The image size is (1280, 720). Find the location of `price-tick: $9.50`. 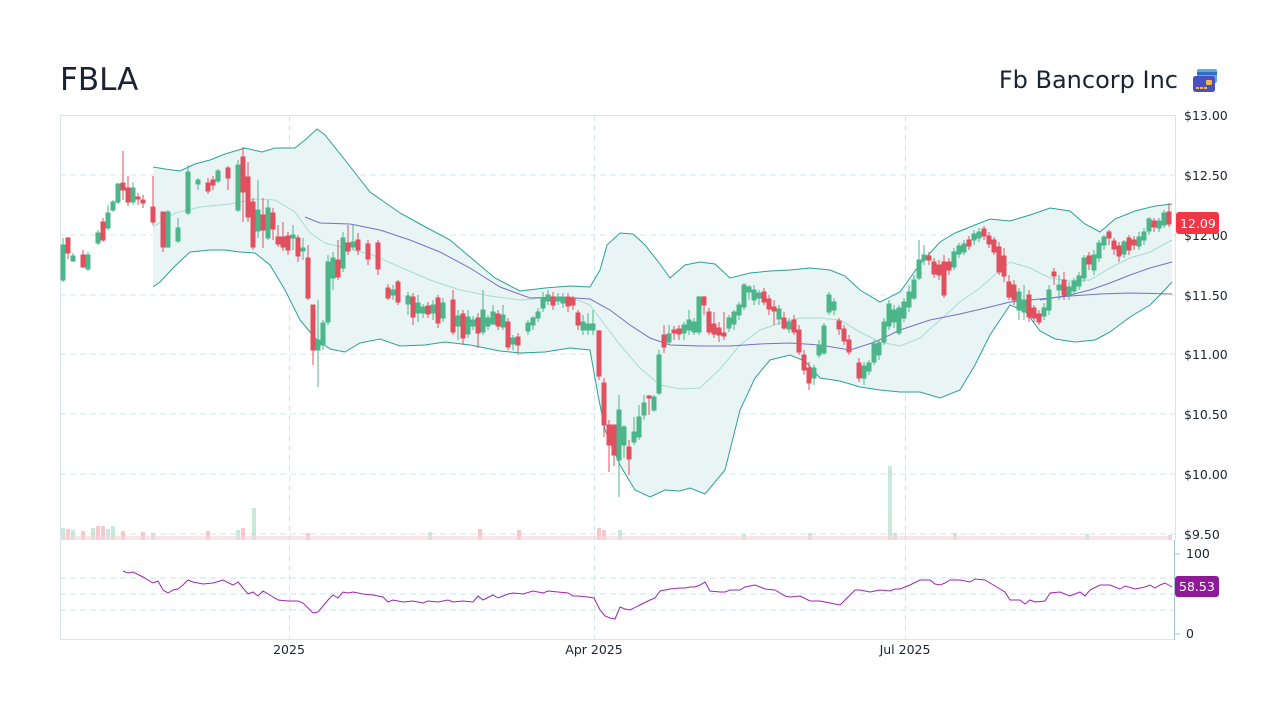

price-tick: $9.50 is located at coordinates (1202, 534).